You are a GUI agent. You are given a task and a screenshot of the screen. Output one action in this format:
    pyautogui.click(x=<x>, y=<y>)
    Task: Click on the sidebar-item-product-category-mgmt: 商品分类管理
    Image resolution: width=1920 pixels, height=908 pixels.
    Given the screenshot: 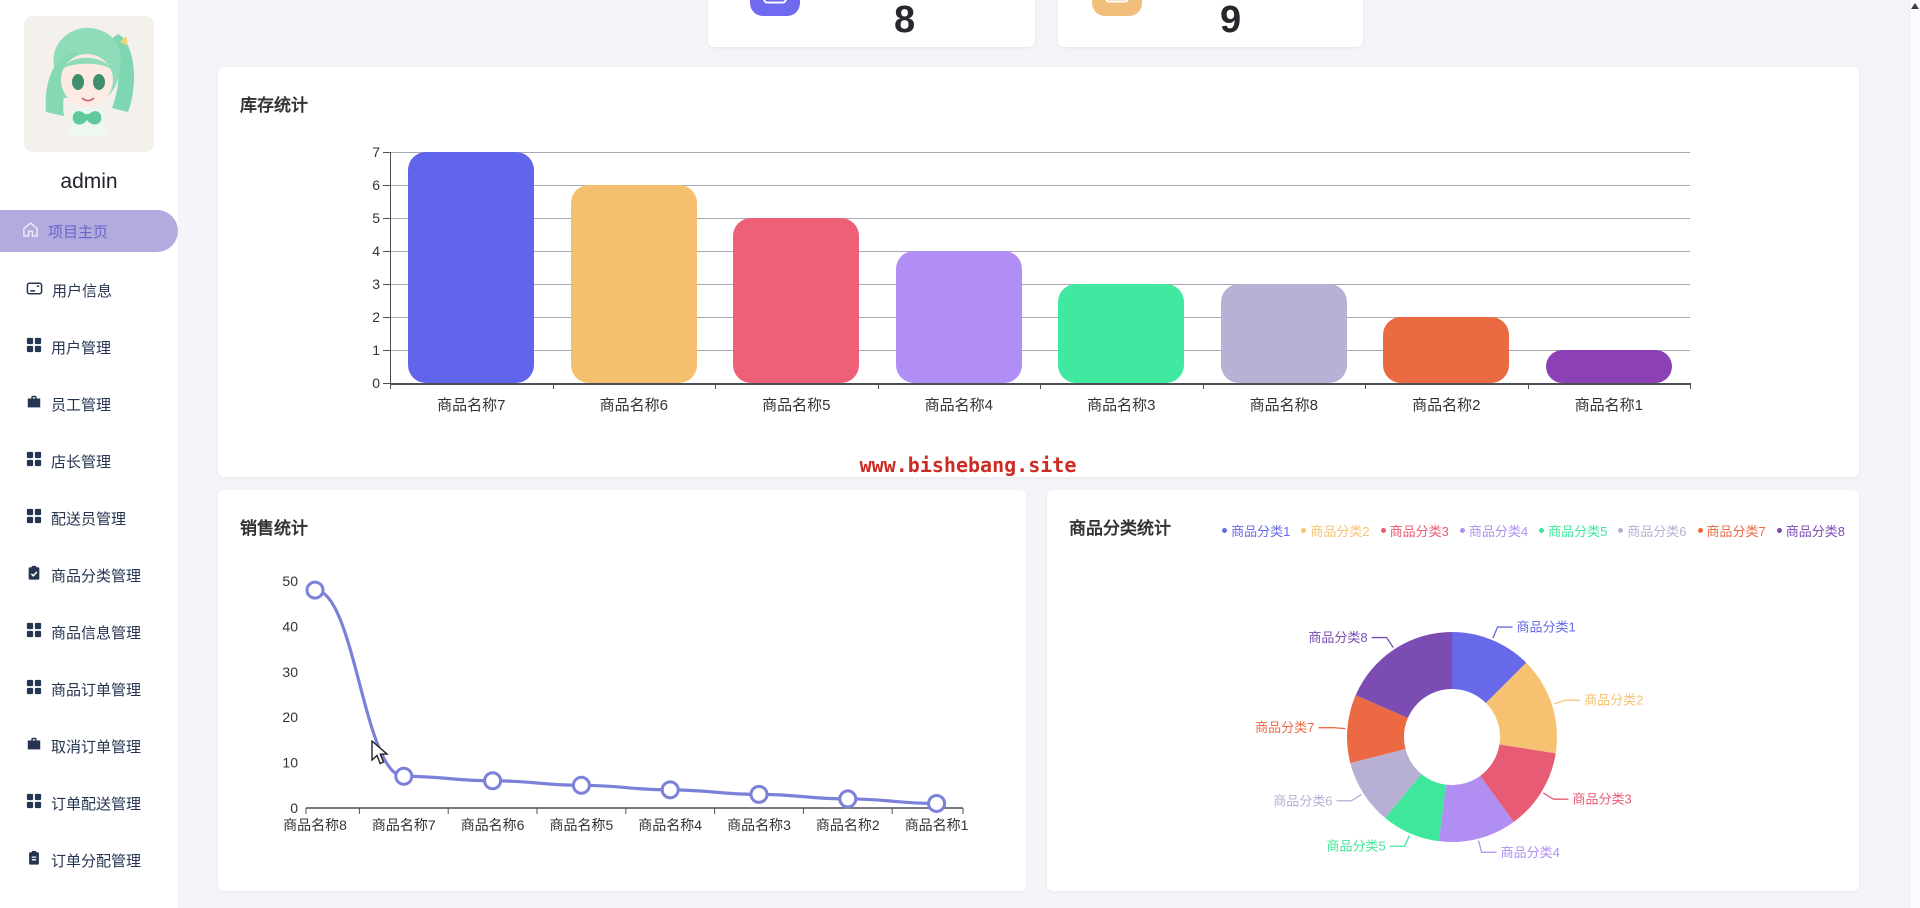 What is the action you would take?
    pyautogui.click(x=89, y=575)
    